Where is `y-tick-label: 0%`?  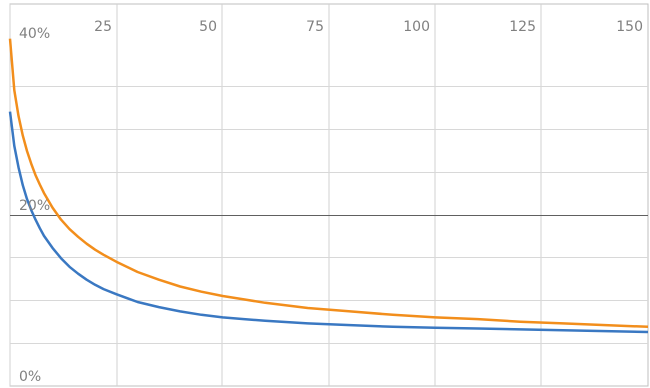
y-tick-label: 0% is located at coordinates (30, 377).